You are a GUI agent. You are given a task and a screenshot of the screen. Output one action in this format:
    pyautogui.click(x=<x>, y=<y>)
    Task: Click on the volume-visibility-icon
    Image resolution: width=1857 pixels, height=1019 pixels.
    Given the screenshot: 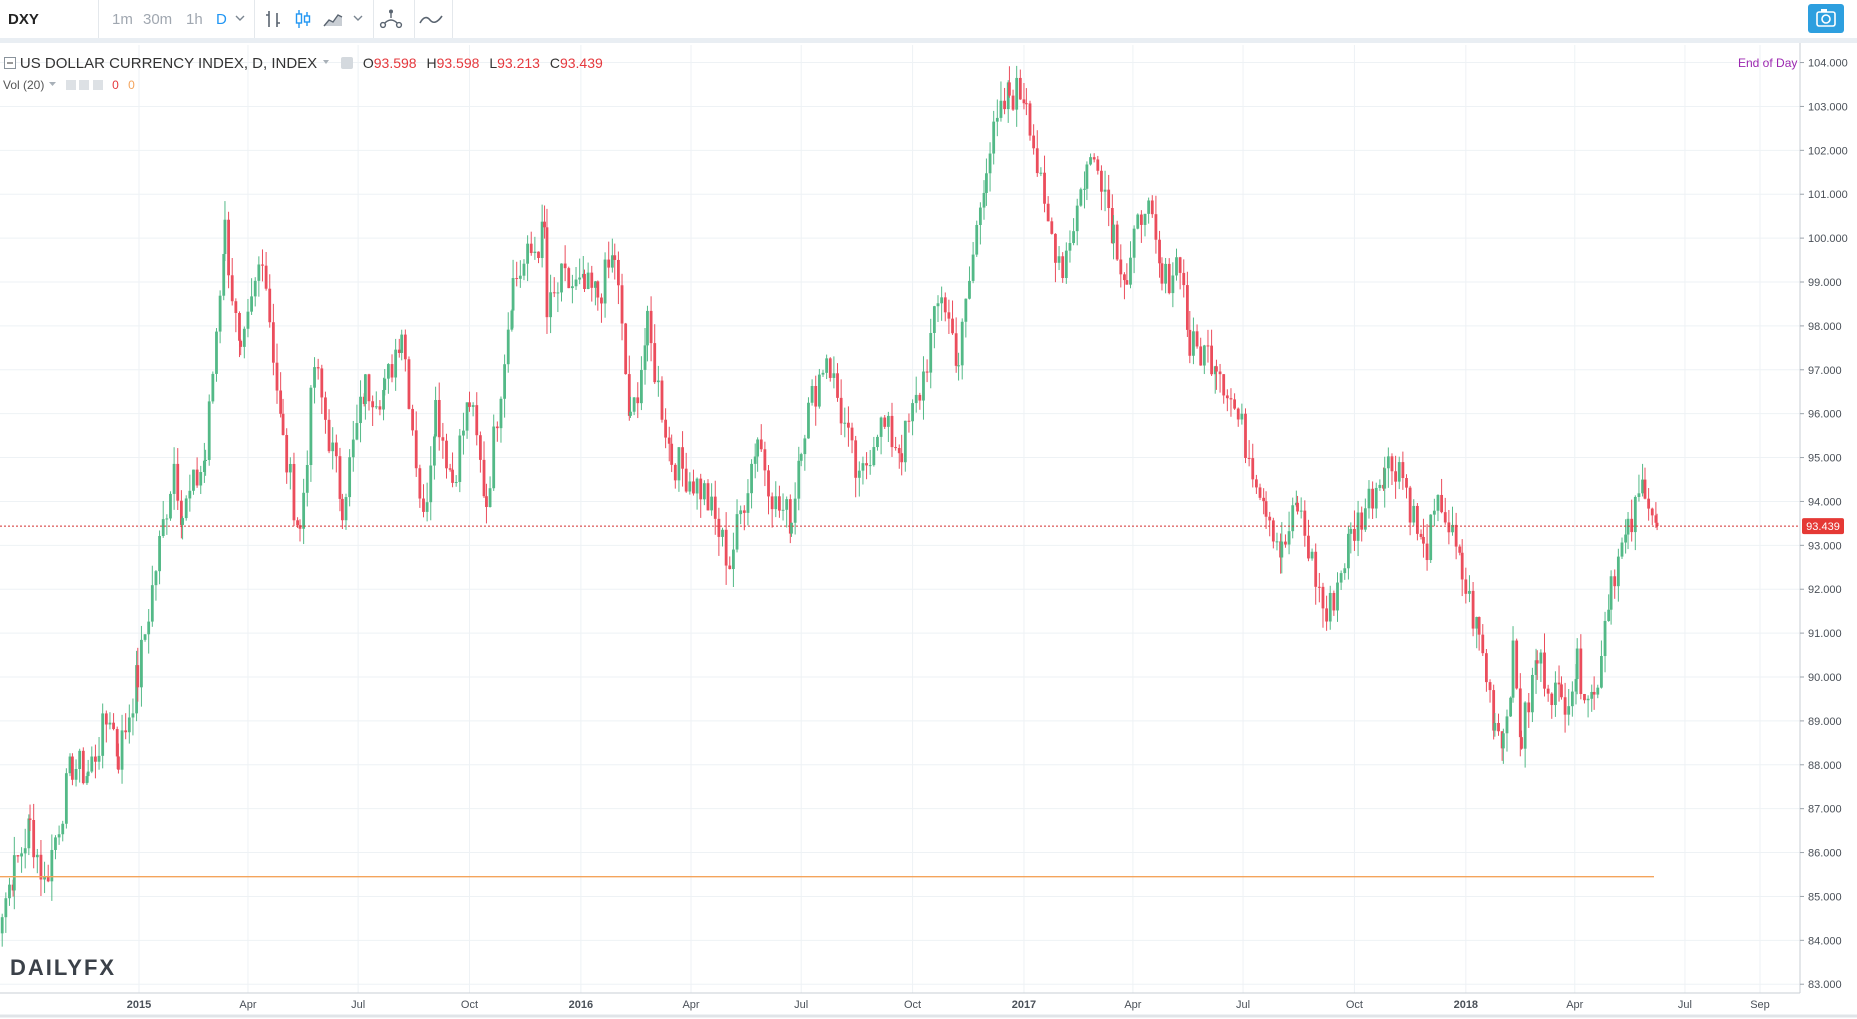 What is the action you would take?
    pyautogui.click(x=71, y=85)
    